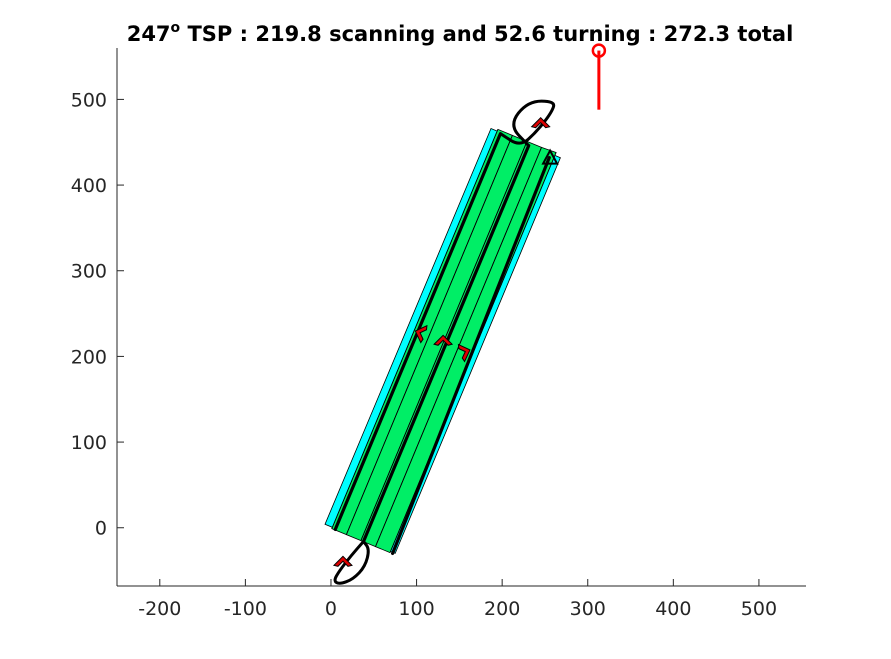  I want to click on title-heading: 247, so click(149, 34).